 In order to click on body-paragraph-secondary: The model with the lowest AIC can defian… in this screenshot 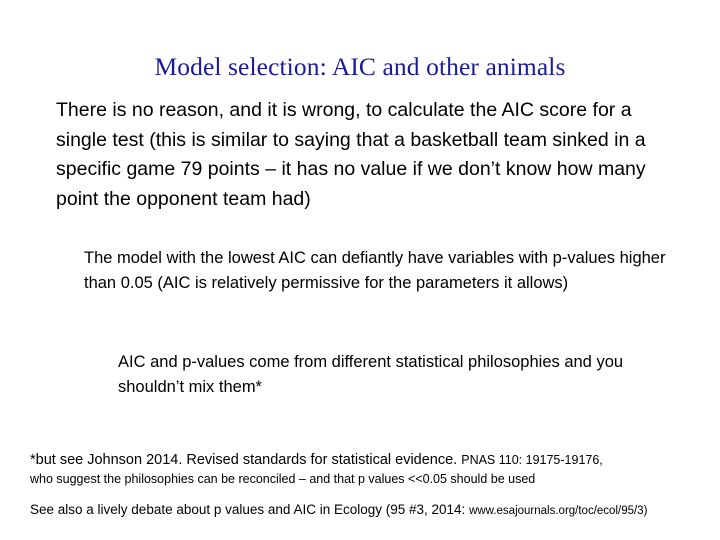, I will do `click(375, 270)`.